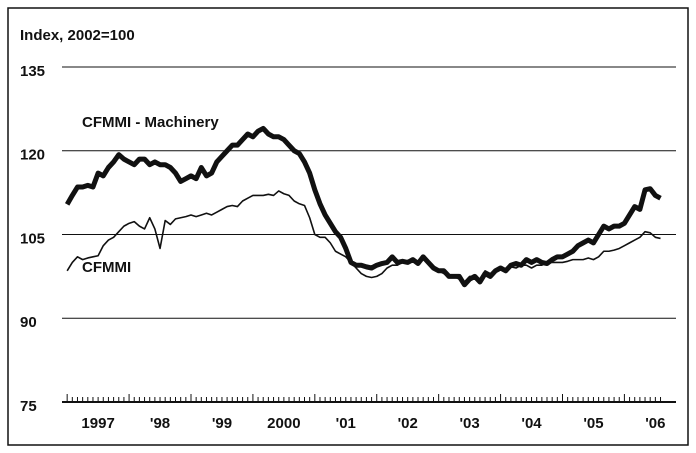 The width and height of the screenshot is (696, 453). Describe the element at coordinates (222, 423) in the screenshot. I see `x-tick-label: '99` at that location.